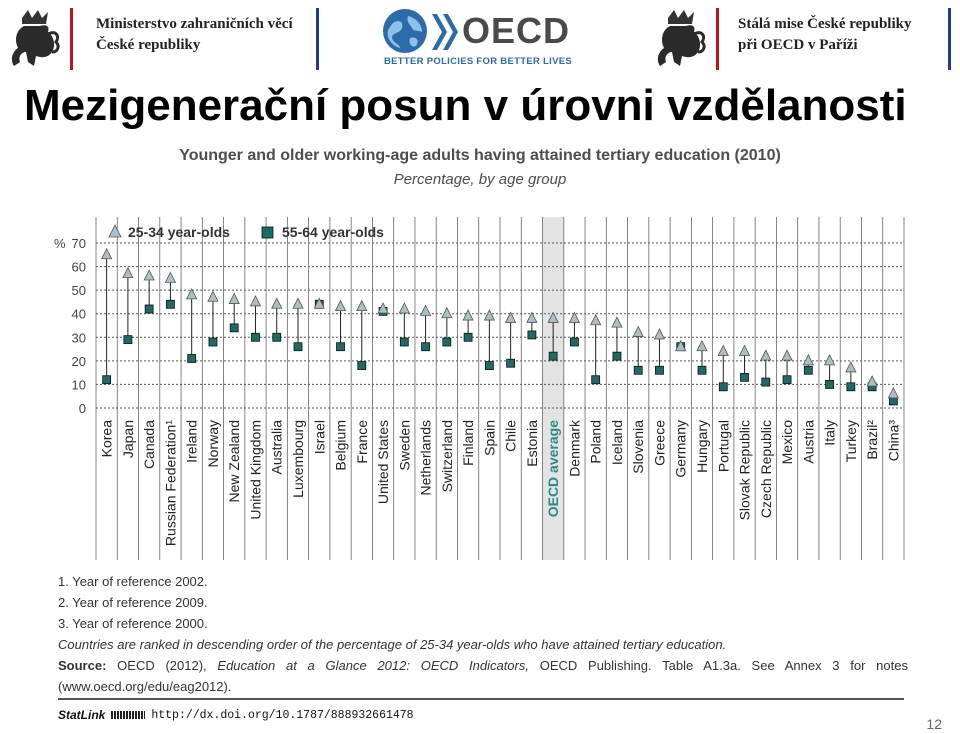 Image resolution: width=960 pixels, height=734 pixels. Describe the element at coordinates (341, 445) in the screenshot. I see `category-label: Belgium` at that location.